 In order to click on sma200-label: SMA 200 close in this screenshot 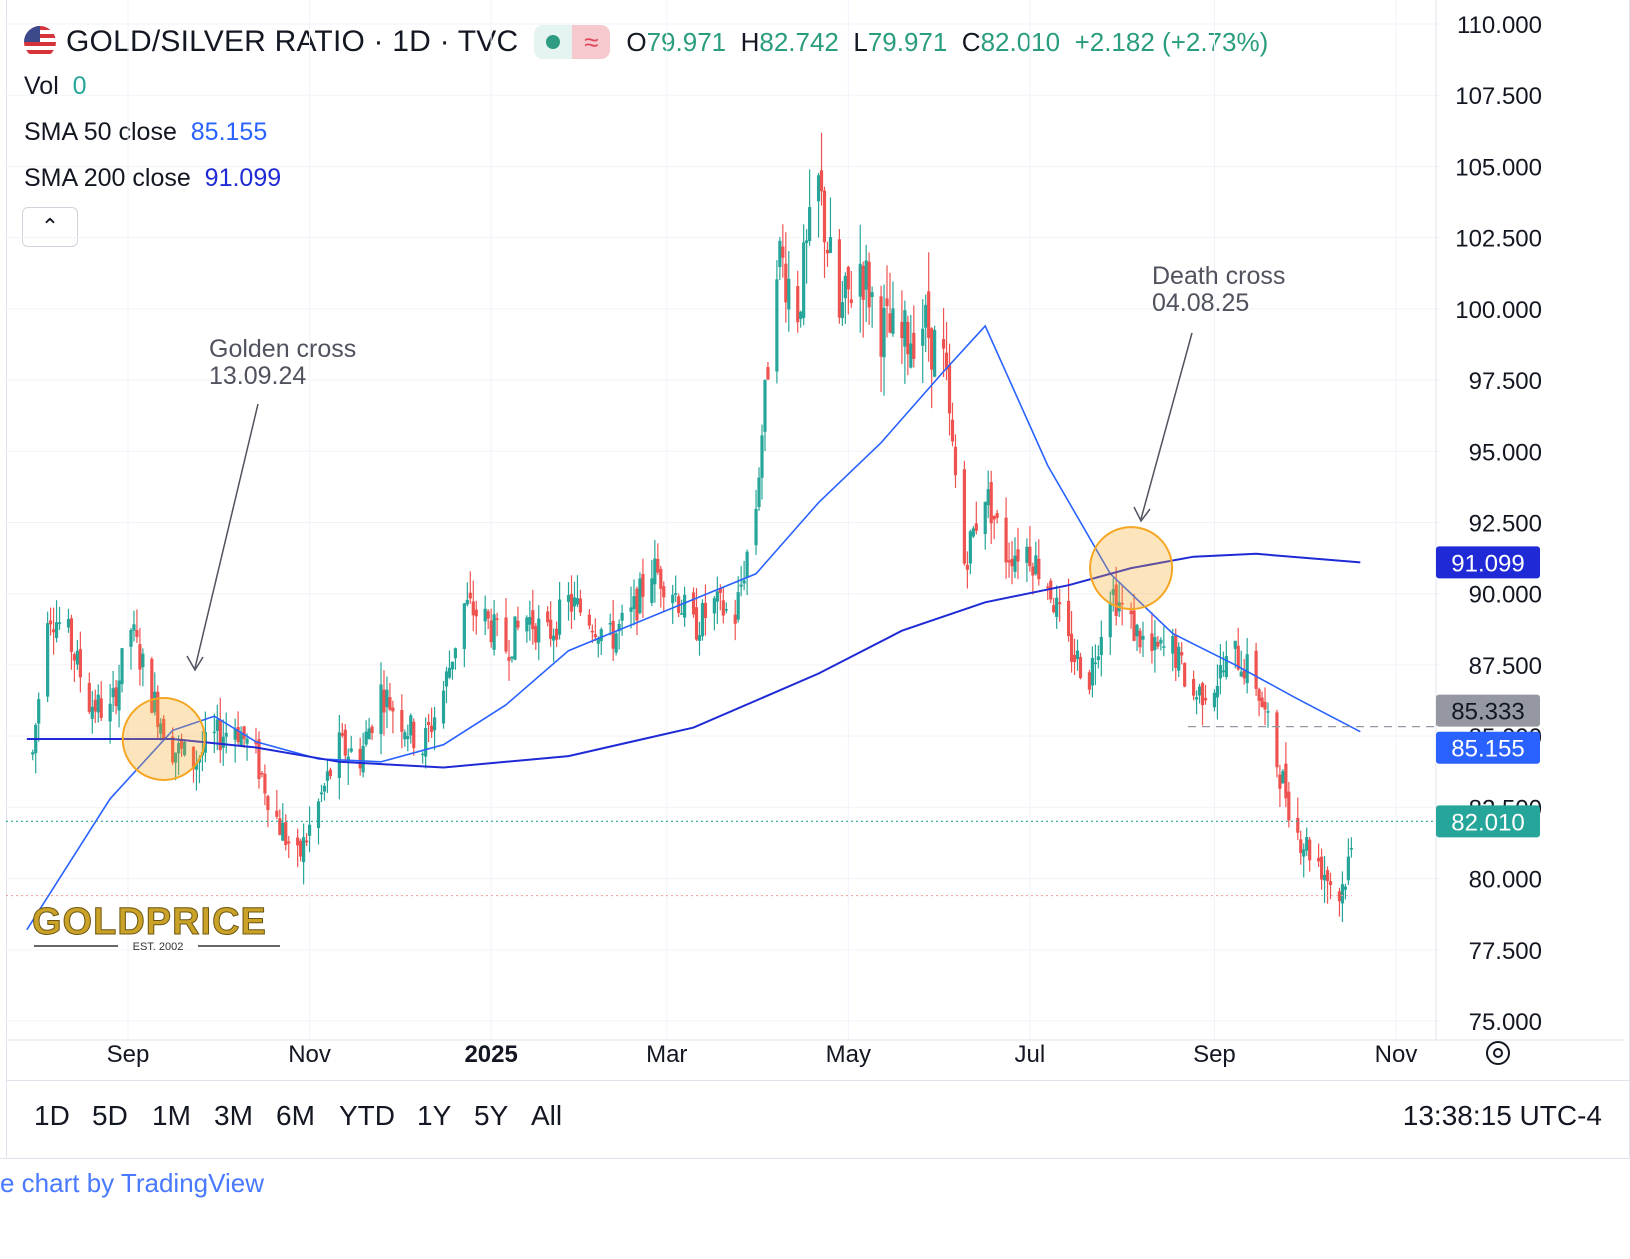, I will do `click(107, 178)`.